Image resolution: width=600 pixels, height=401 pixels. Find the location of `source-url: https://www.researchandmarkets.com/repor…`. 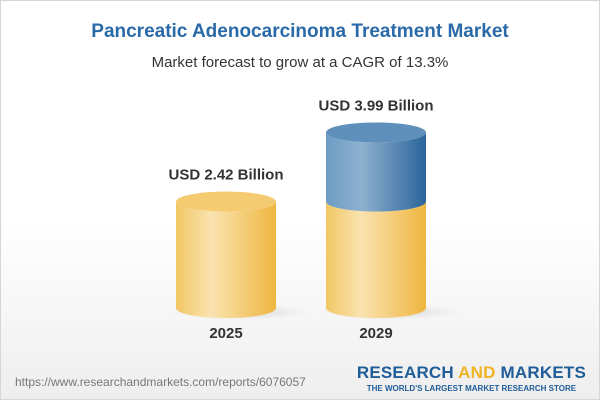

source-url: https://www.researchandmarkets.com/repor… is located at coordinates (160, 382).